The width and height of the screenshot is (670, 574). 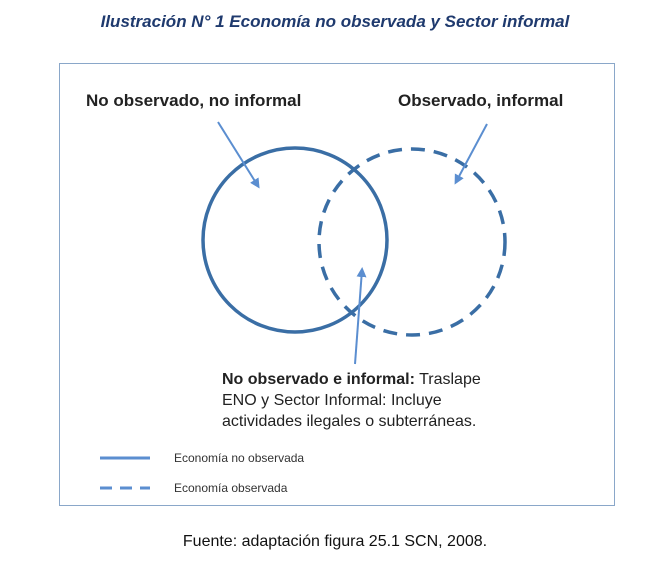 I want to click on overlap-line1: Traslape, so click(x=447, y=379).